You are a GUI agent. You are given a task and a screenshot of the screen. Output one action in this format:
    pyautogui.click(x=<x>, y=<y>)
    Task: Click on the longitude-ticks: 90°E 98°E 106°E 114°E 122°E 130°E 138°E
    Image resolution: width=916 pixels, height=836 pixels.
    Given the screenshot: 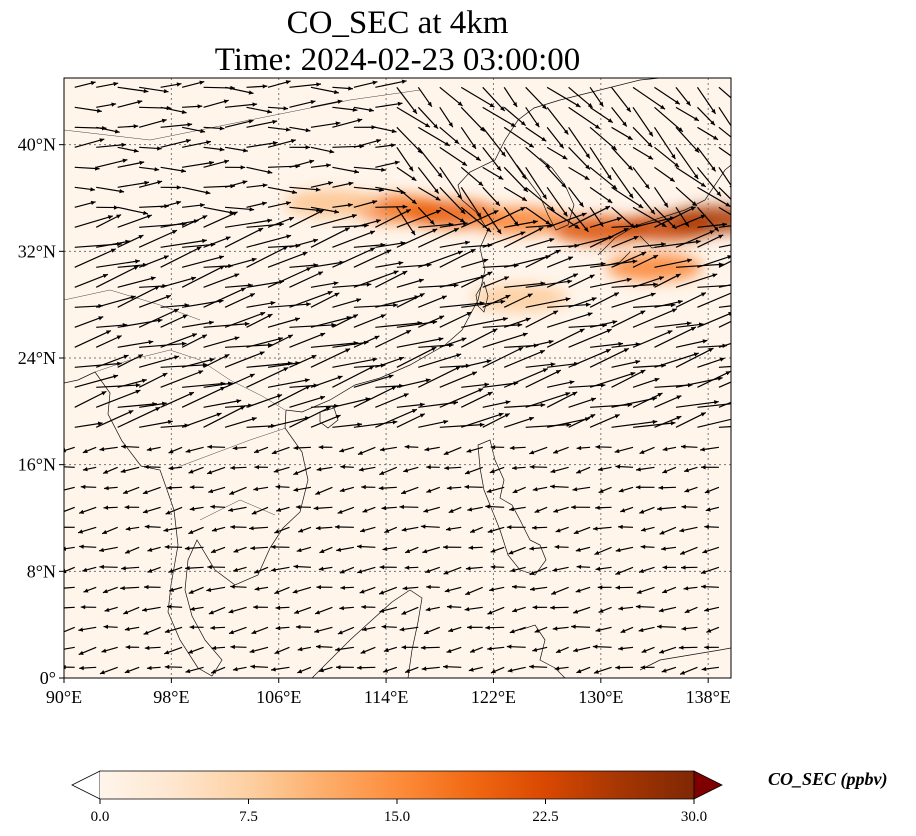 What is the action you would take?
    pyautogui.click(x=388, y=692)
    